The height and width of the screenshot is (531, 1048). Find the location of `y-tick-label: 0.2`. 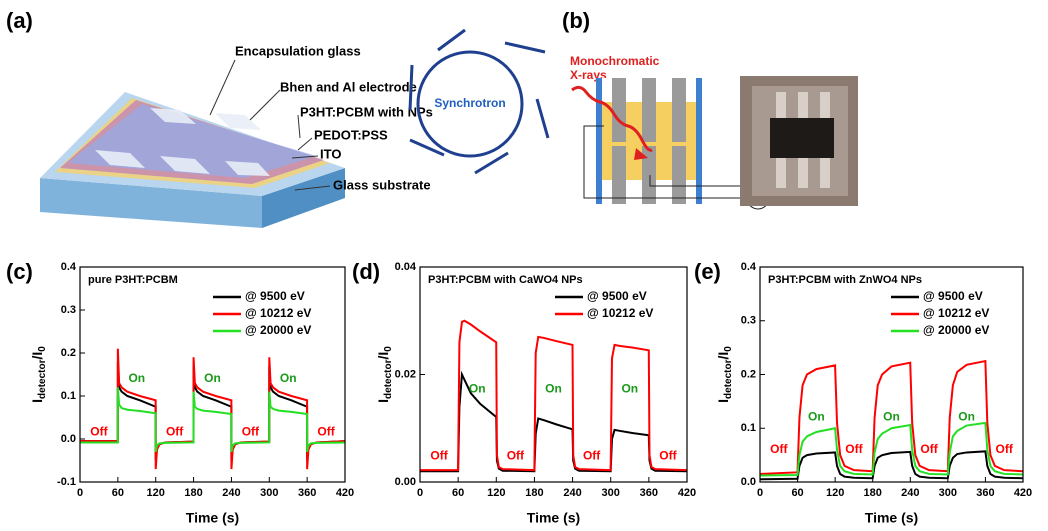

y-tick-label: 0.2 is located at coordinates (68, 353).